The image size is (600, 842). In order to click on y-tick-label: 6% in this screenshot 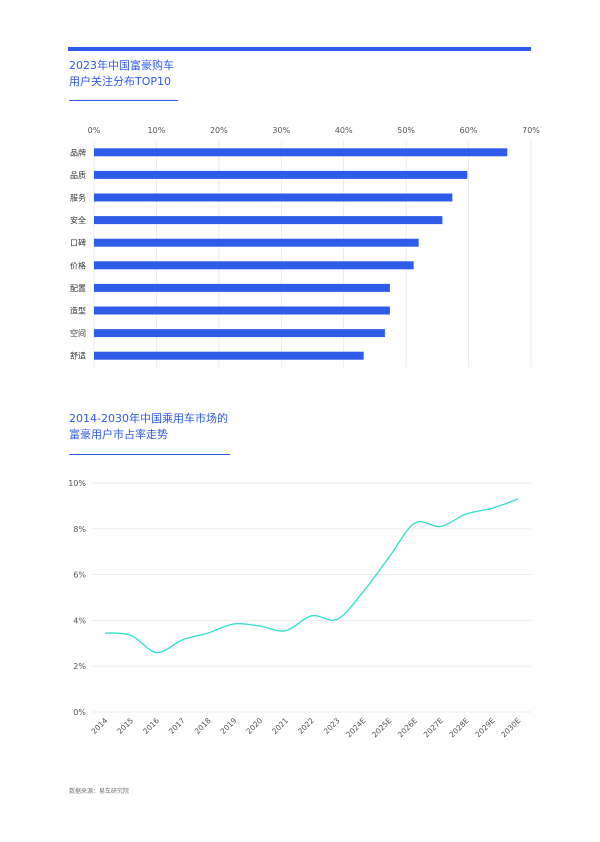, I will do `click(79, 575)`.